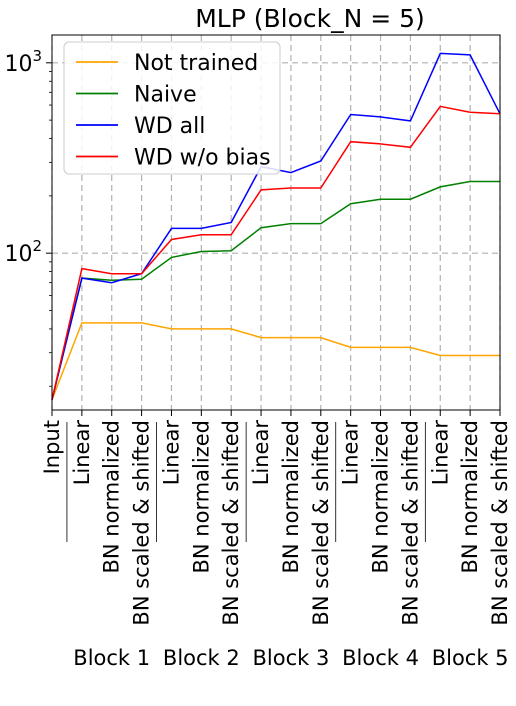 The image size is (516, 706). What do you see at coordinates (275, 361) in the screenshot?
I see `series-line` at bounding box center [275, 361].